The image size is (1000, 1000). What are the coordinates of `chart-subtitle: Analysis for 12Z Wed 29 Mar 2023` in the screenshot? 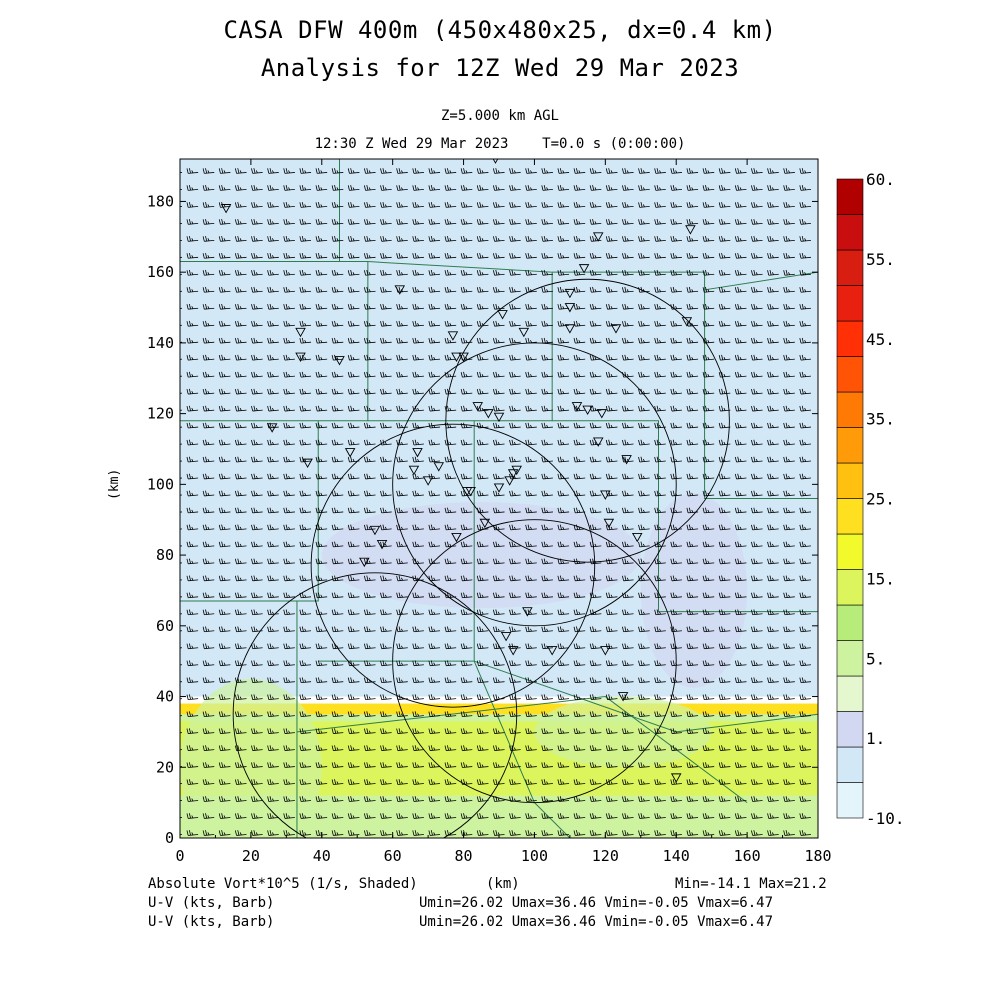 It's located at (500, 68).